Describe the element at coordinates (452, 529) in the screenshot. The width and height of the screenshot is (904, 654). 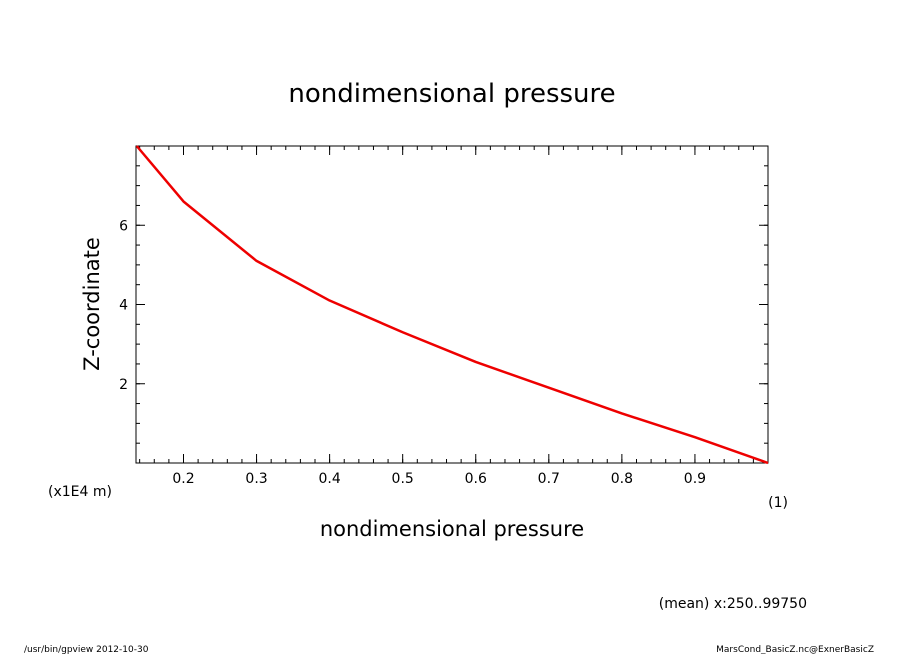
I see `x-axis-label: nondimensional pressure` at that location.